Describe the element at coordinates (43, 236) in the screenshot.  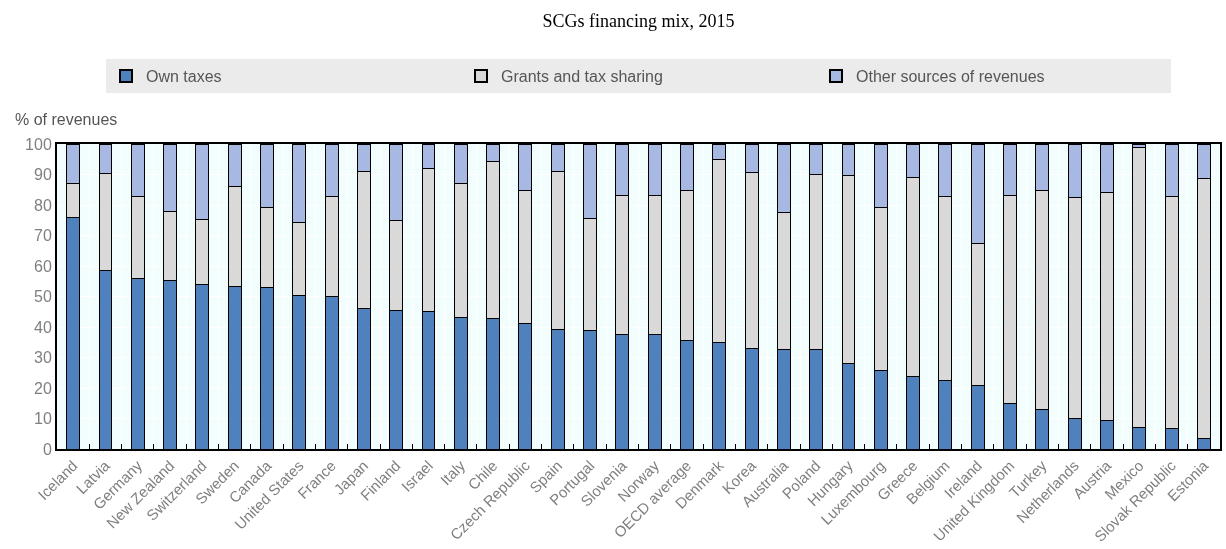
I see `y-tick-label: 70` at that location.